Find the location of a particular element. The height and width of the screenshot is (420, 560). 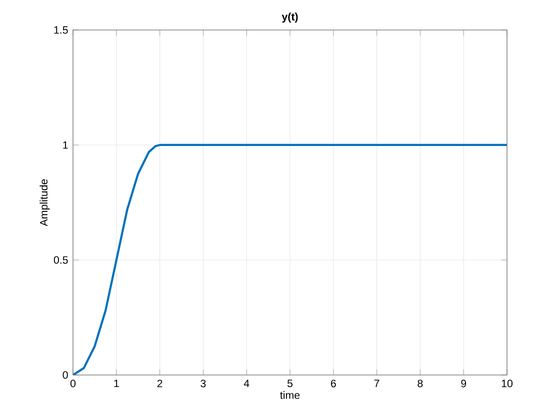

x-tick-label: 6 is located at coordinates (333, 384).